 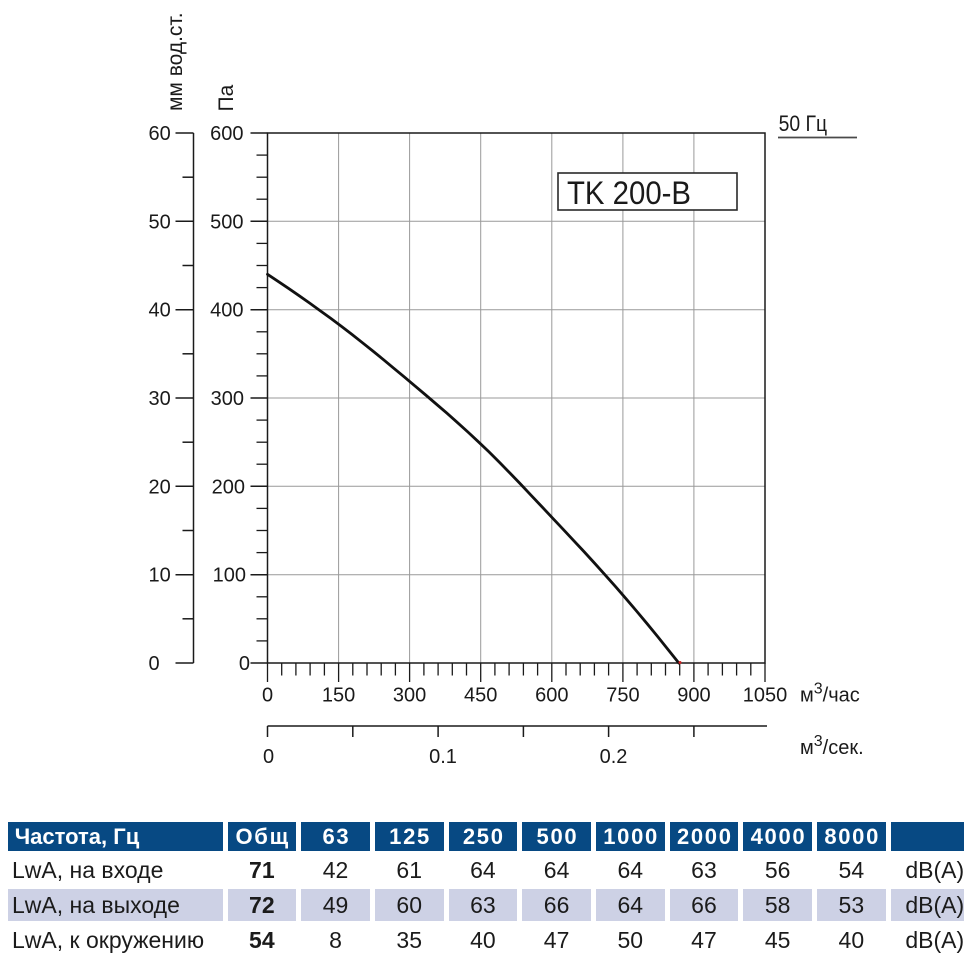 I want to click on svg-text: 900, so click(x=693, y=696).